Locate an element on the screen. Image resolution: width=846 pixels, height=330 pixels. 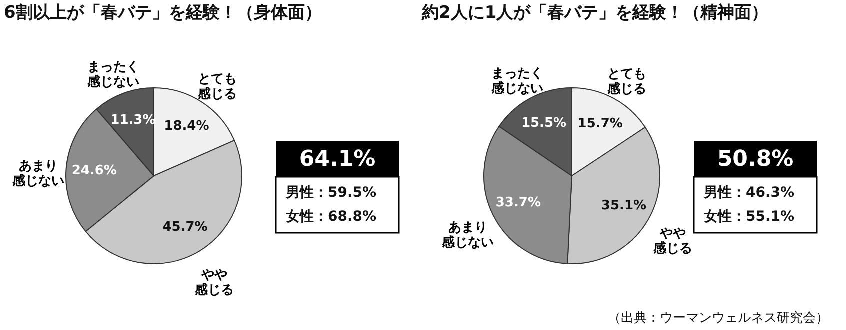
text: 女性：55.1% is located at coordinates (749, 217).